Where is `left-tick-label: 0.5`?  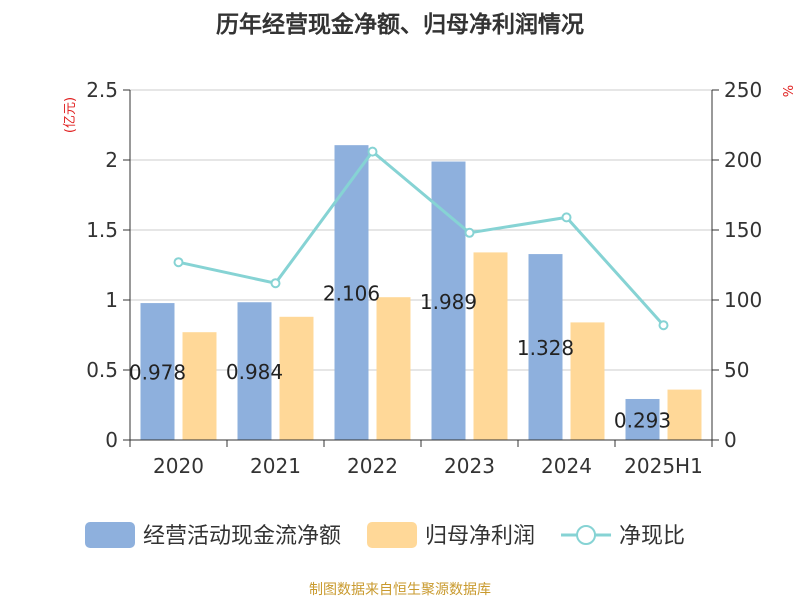
left-tick-label: 0.5 is located at coordinates (102, 370).